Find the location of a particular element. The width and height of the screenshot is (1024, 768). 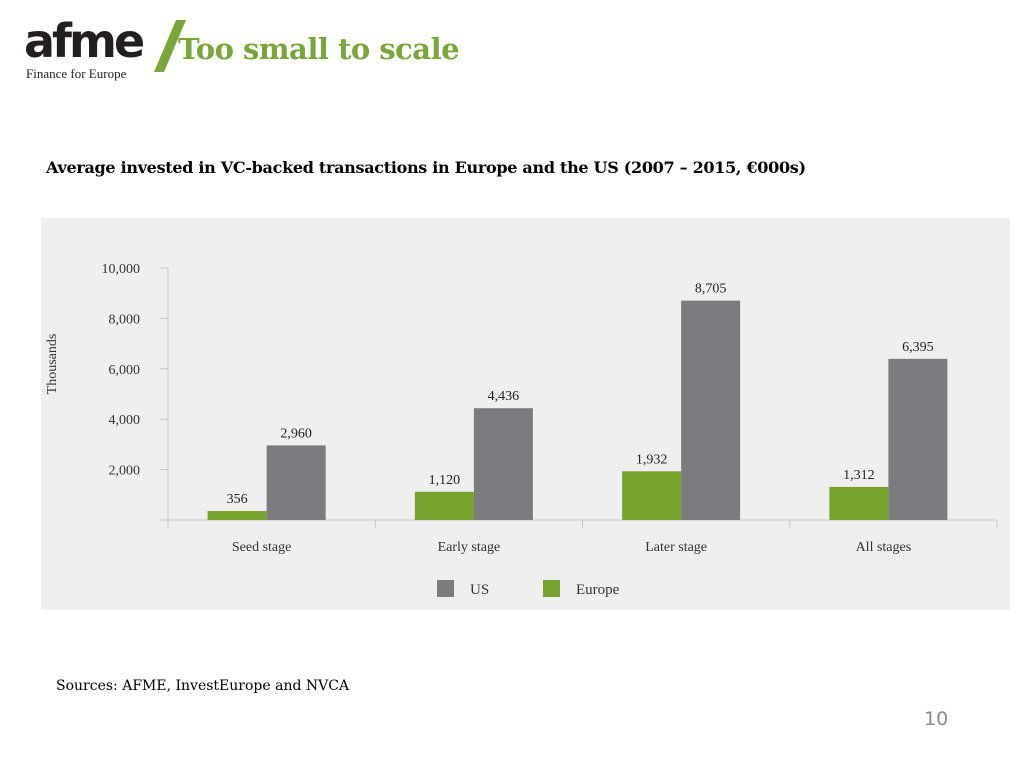

legend-swatch-europe is located at coordinates (551, 588).